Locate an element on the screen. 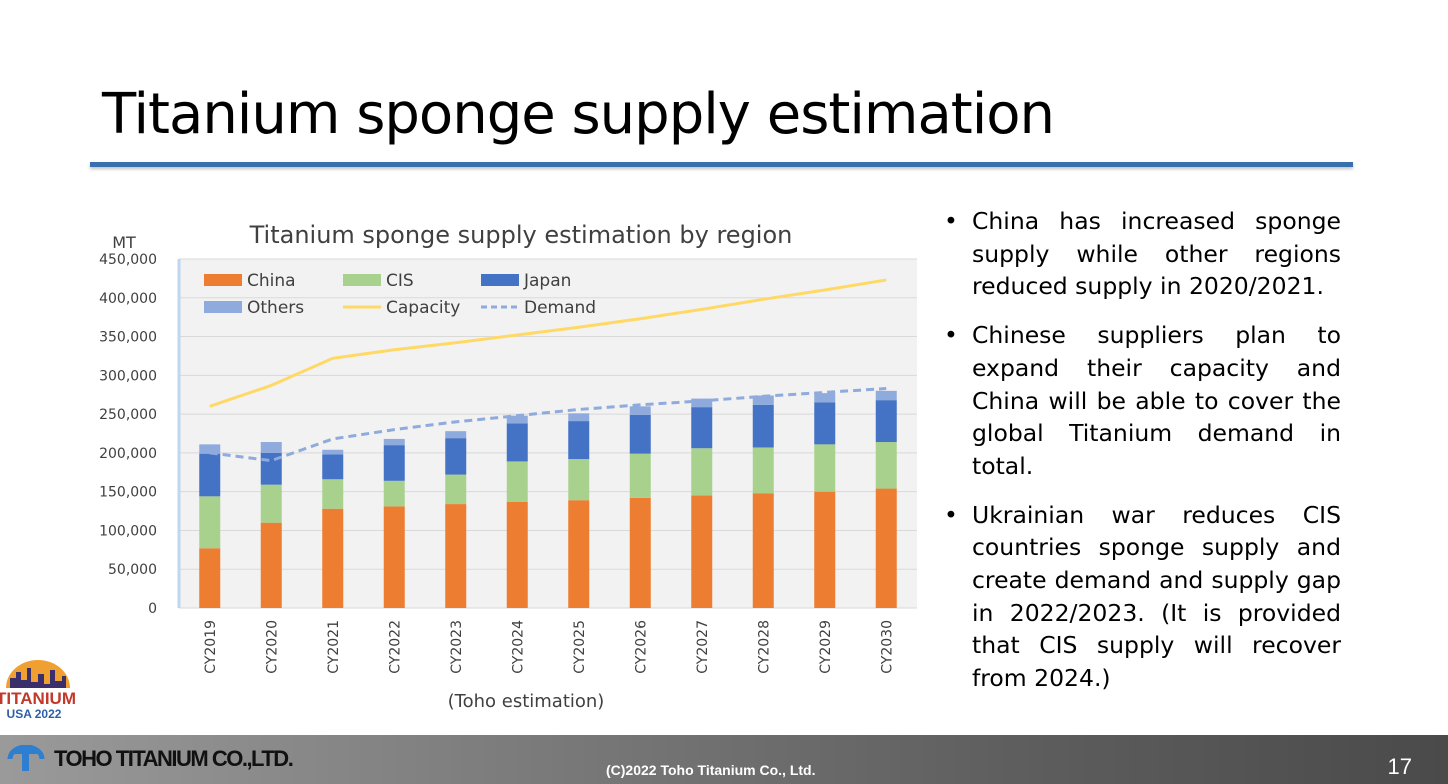  page-number: 17 is located at coordinates (1399, 766).